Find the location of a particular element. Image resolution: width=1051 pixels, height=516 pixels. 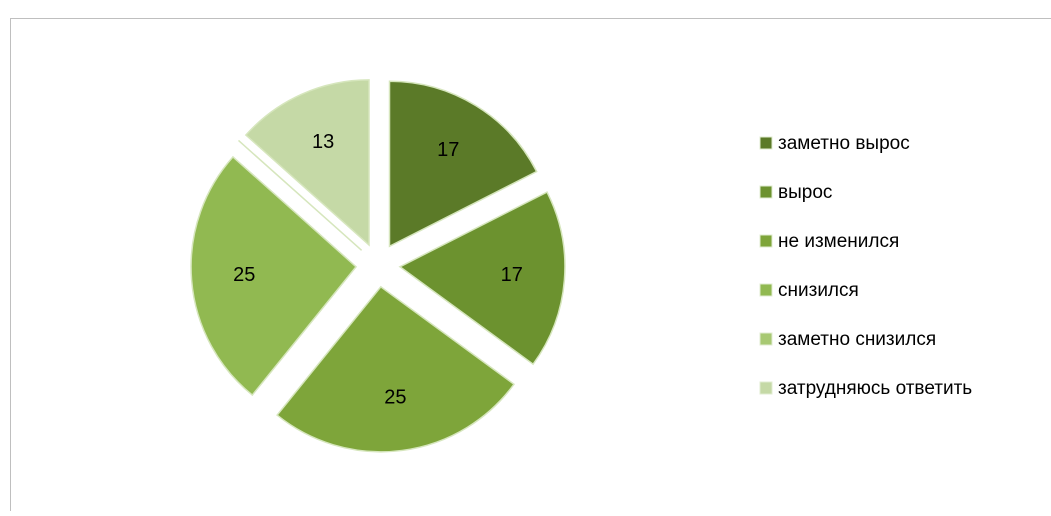

legend-label: не изменился is located at coordinates (838, 241).